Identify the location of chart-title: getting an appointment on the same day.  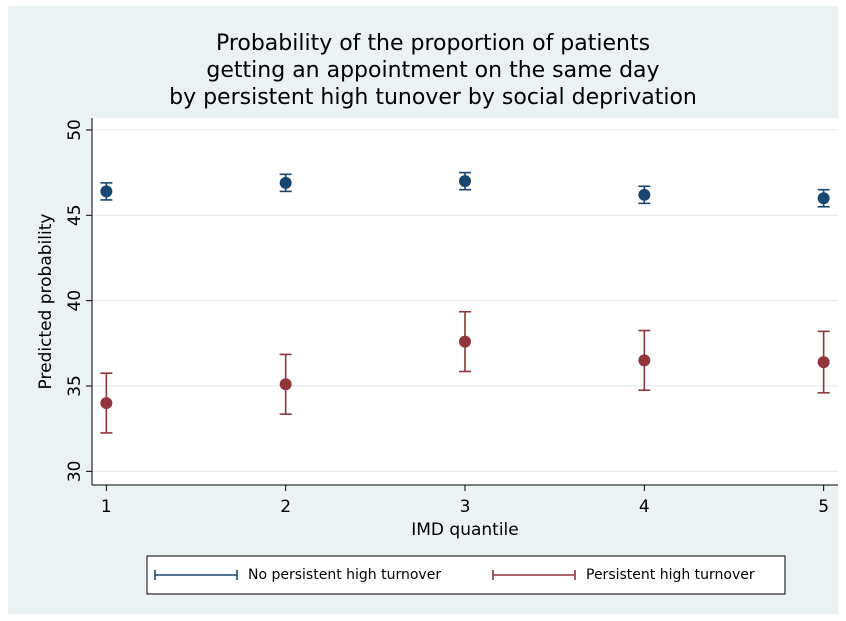
(432, 70).